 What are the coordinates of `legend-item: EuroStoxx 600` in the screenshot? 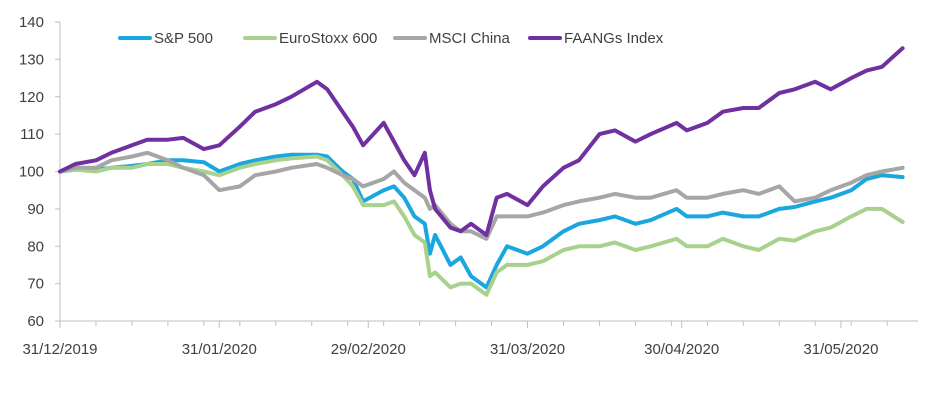 It's located at (310, 38).